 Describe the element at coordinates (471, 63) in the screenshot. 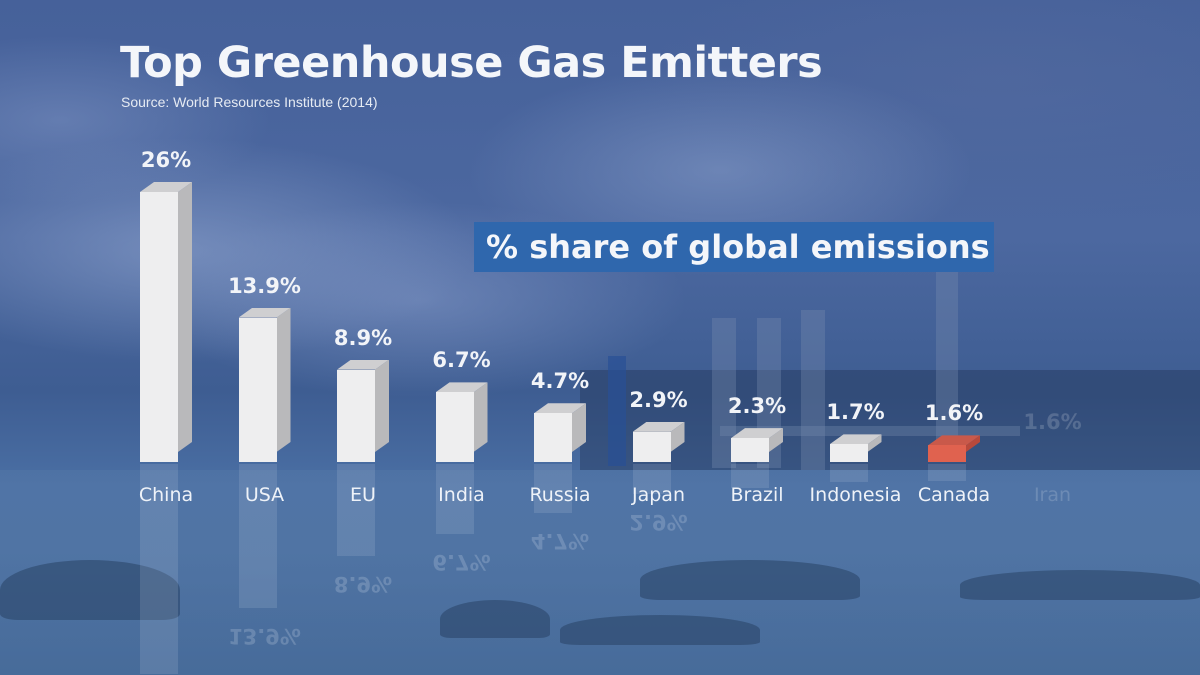

I see `chart-title: Top Greenhouse Gas Emitters` at that location.